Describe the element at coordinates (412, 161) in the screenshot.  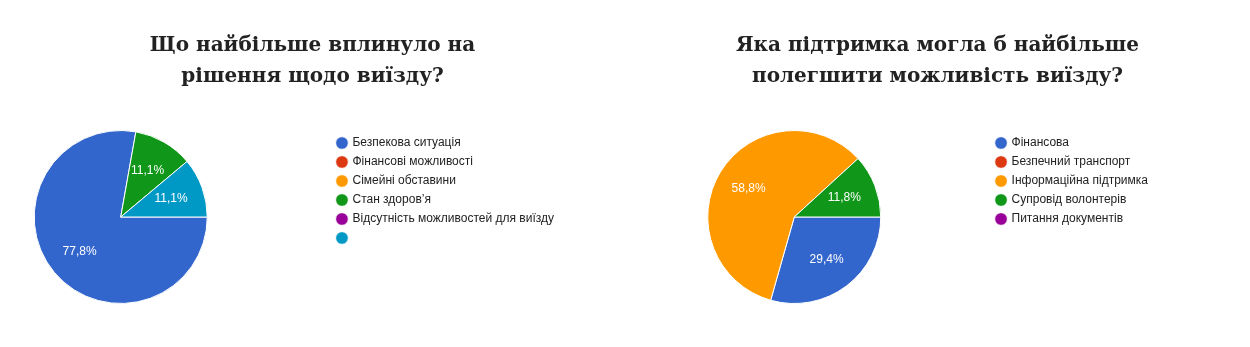
I see `legend-label: Фінансові можливості` at that location.